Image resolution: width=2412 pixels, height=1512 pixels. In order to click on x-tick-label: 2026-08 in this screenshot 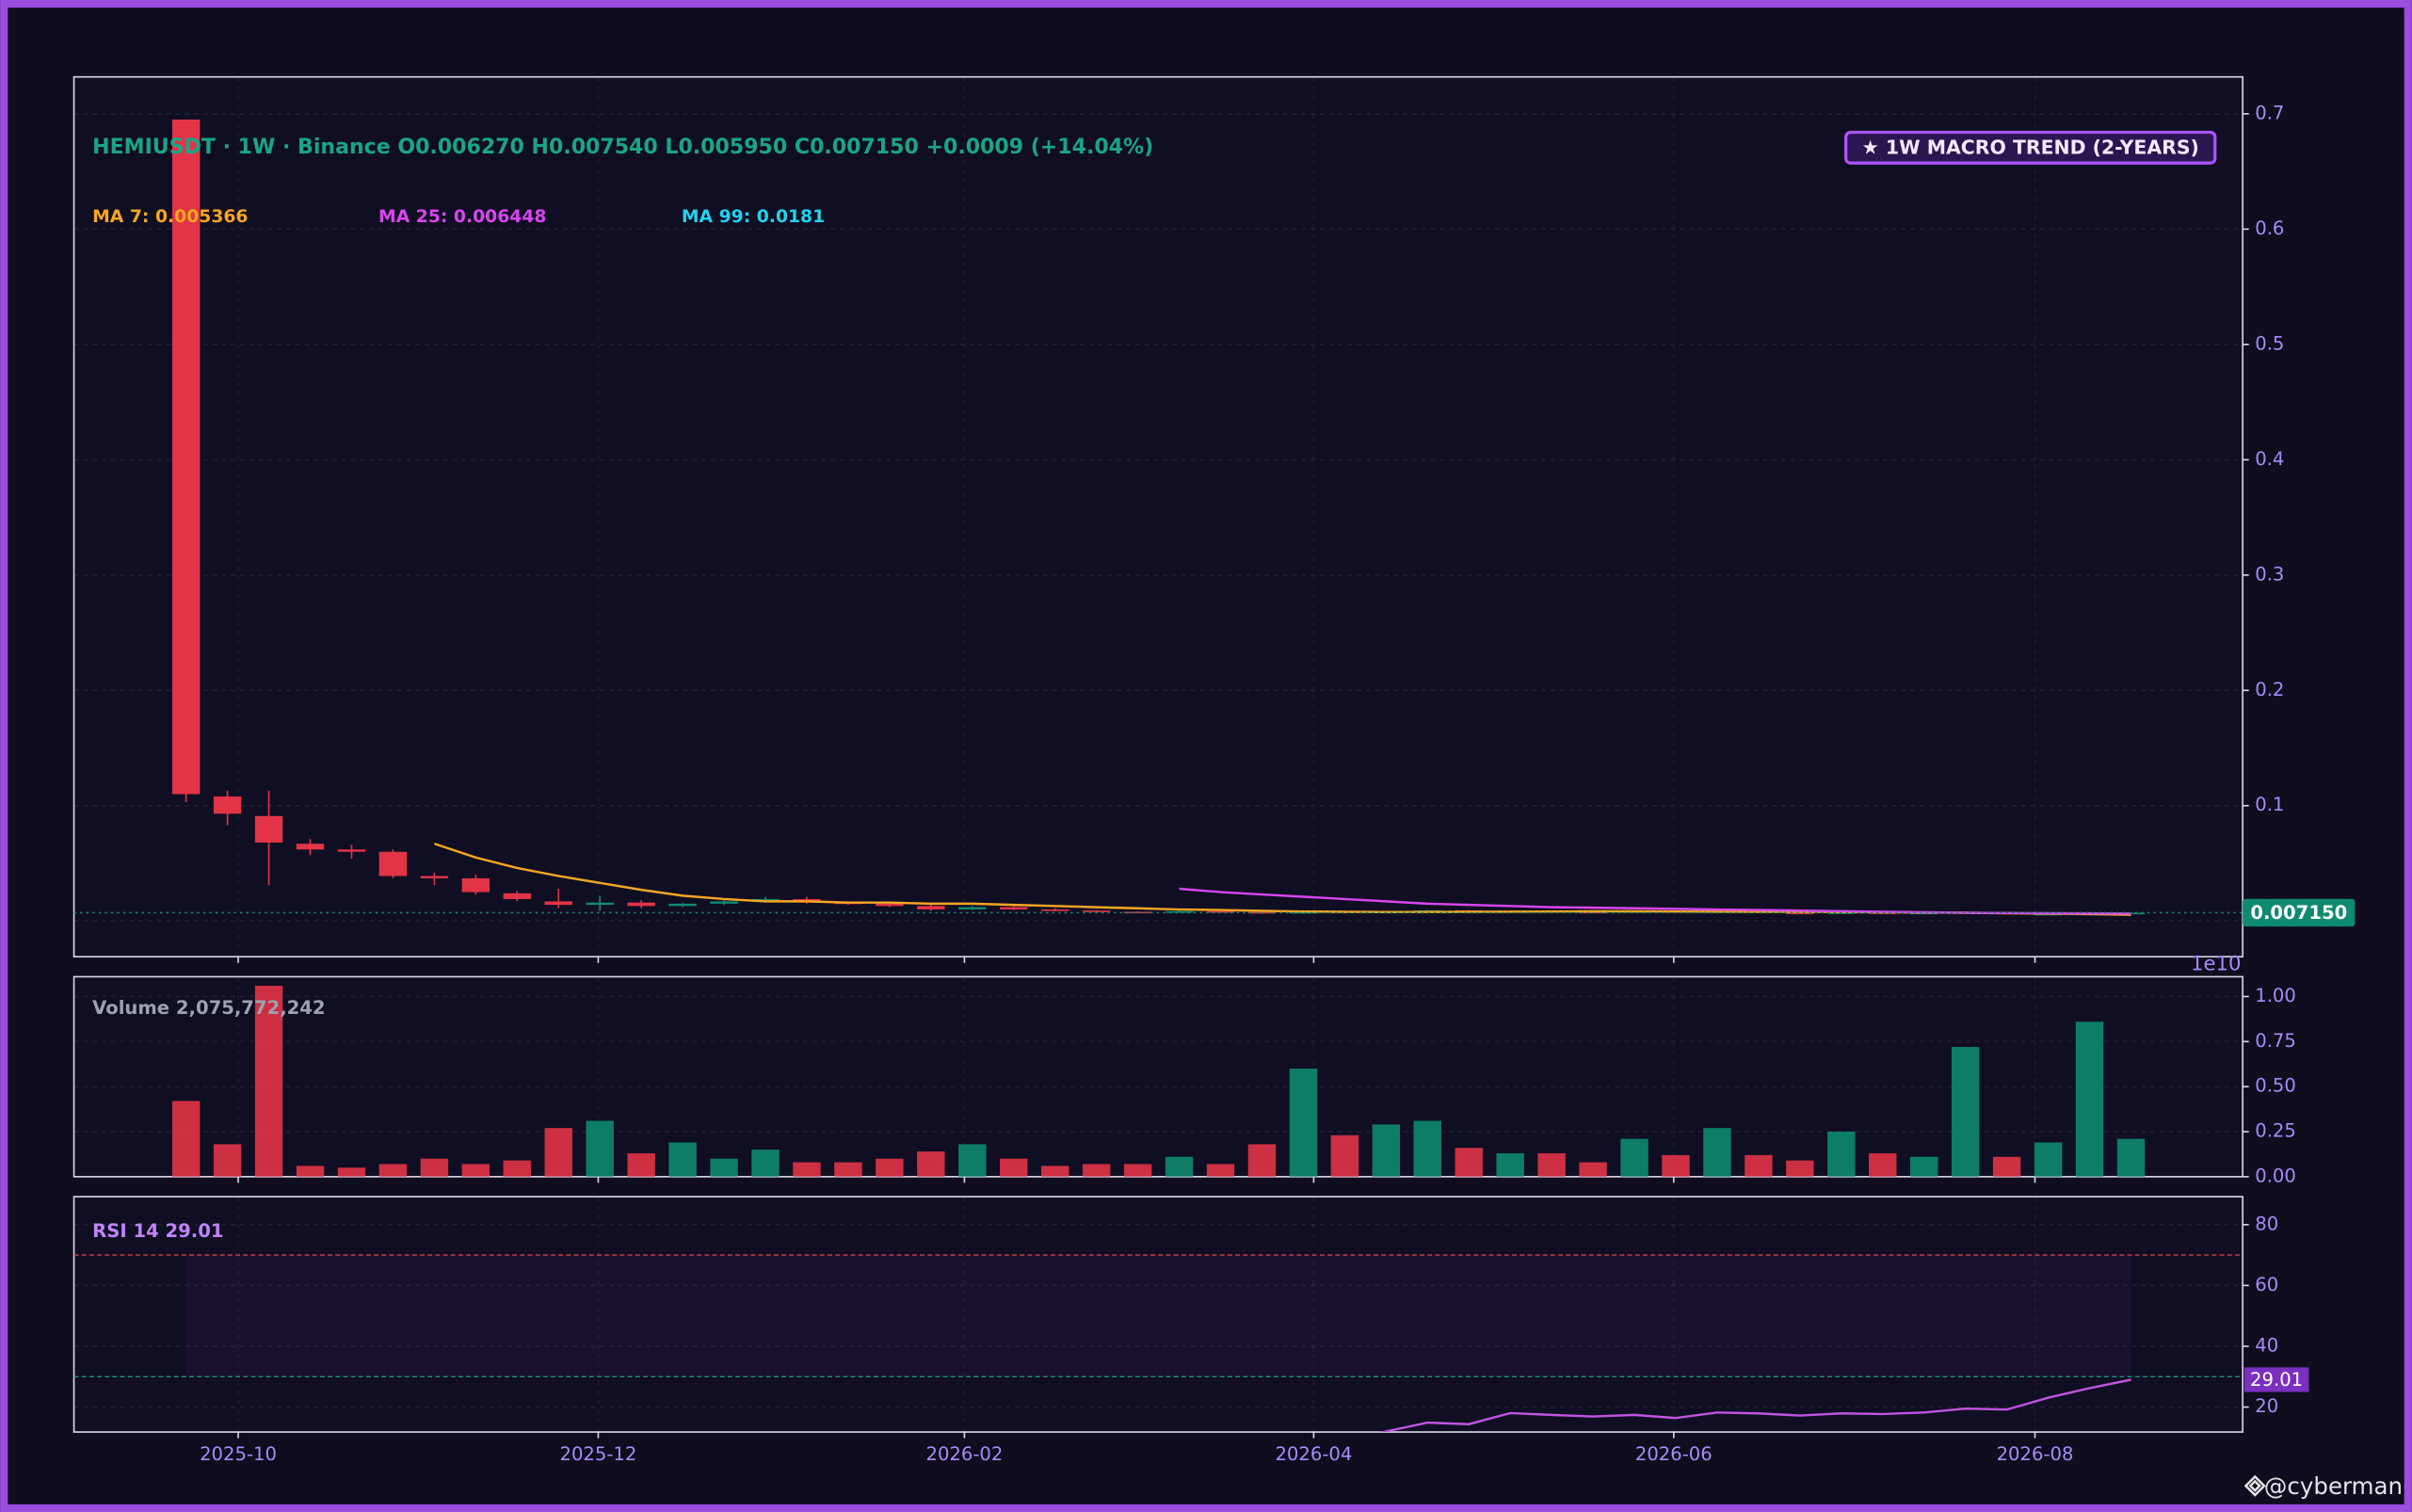, I will do `click(2035, 1454)`.